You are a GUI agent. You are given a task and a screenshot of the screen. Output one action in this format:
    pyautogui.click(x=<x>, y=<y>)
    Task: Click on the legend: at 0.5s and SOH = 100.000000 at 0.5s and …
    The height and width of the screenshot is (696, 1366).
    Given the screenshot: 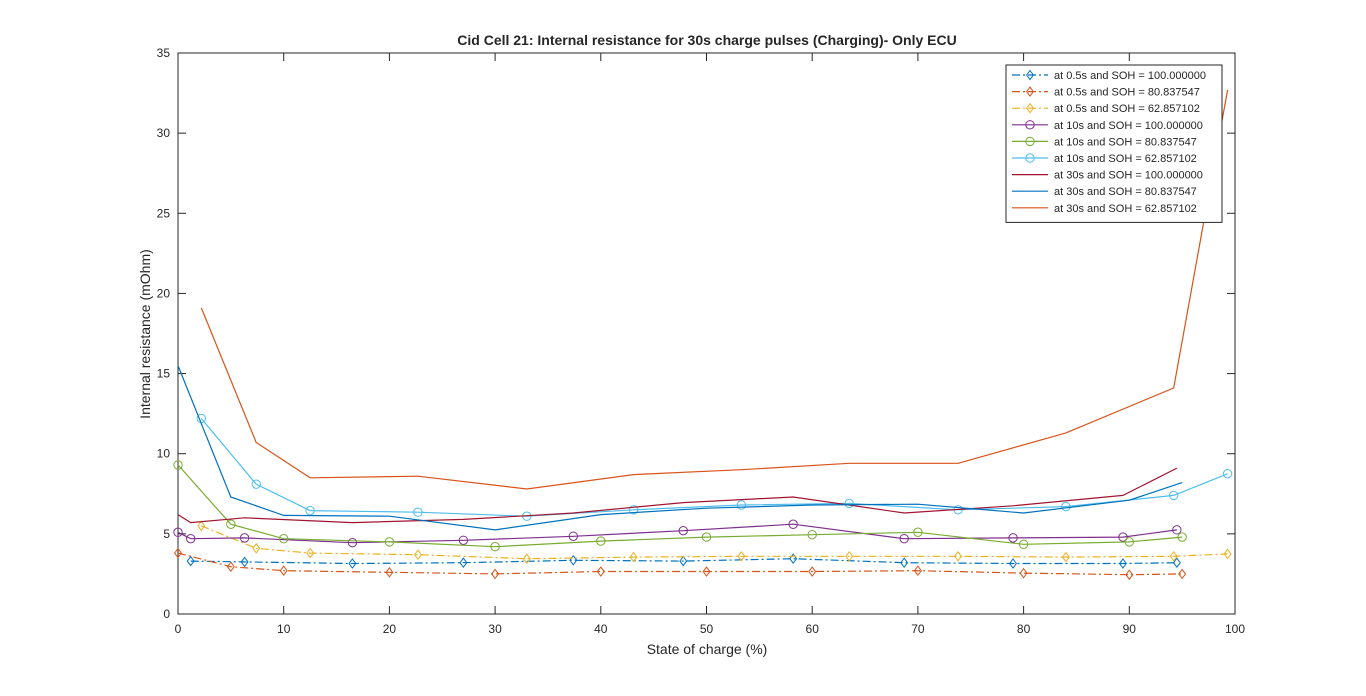 What is the action you would take?
    pyautogui.click(x=1114, y=143)
    